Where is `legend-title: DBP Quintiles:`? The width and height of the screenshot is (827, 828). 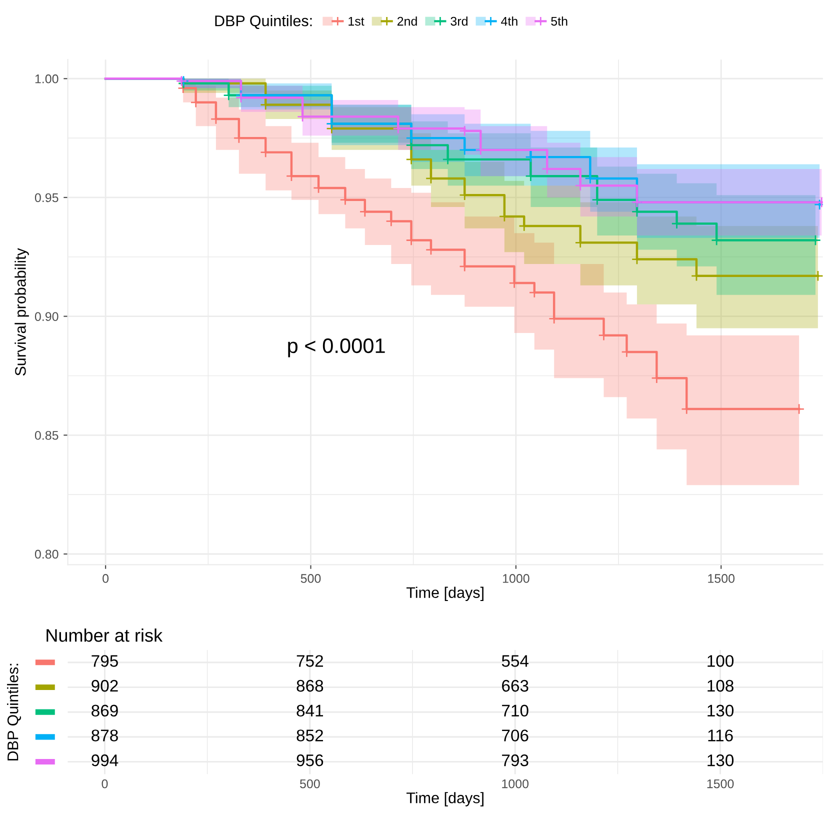 legend-title: DBP Quintiles: is located at coordinates (263, 22).